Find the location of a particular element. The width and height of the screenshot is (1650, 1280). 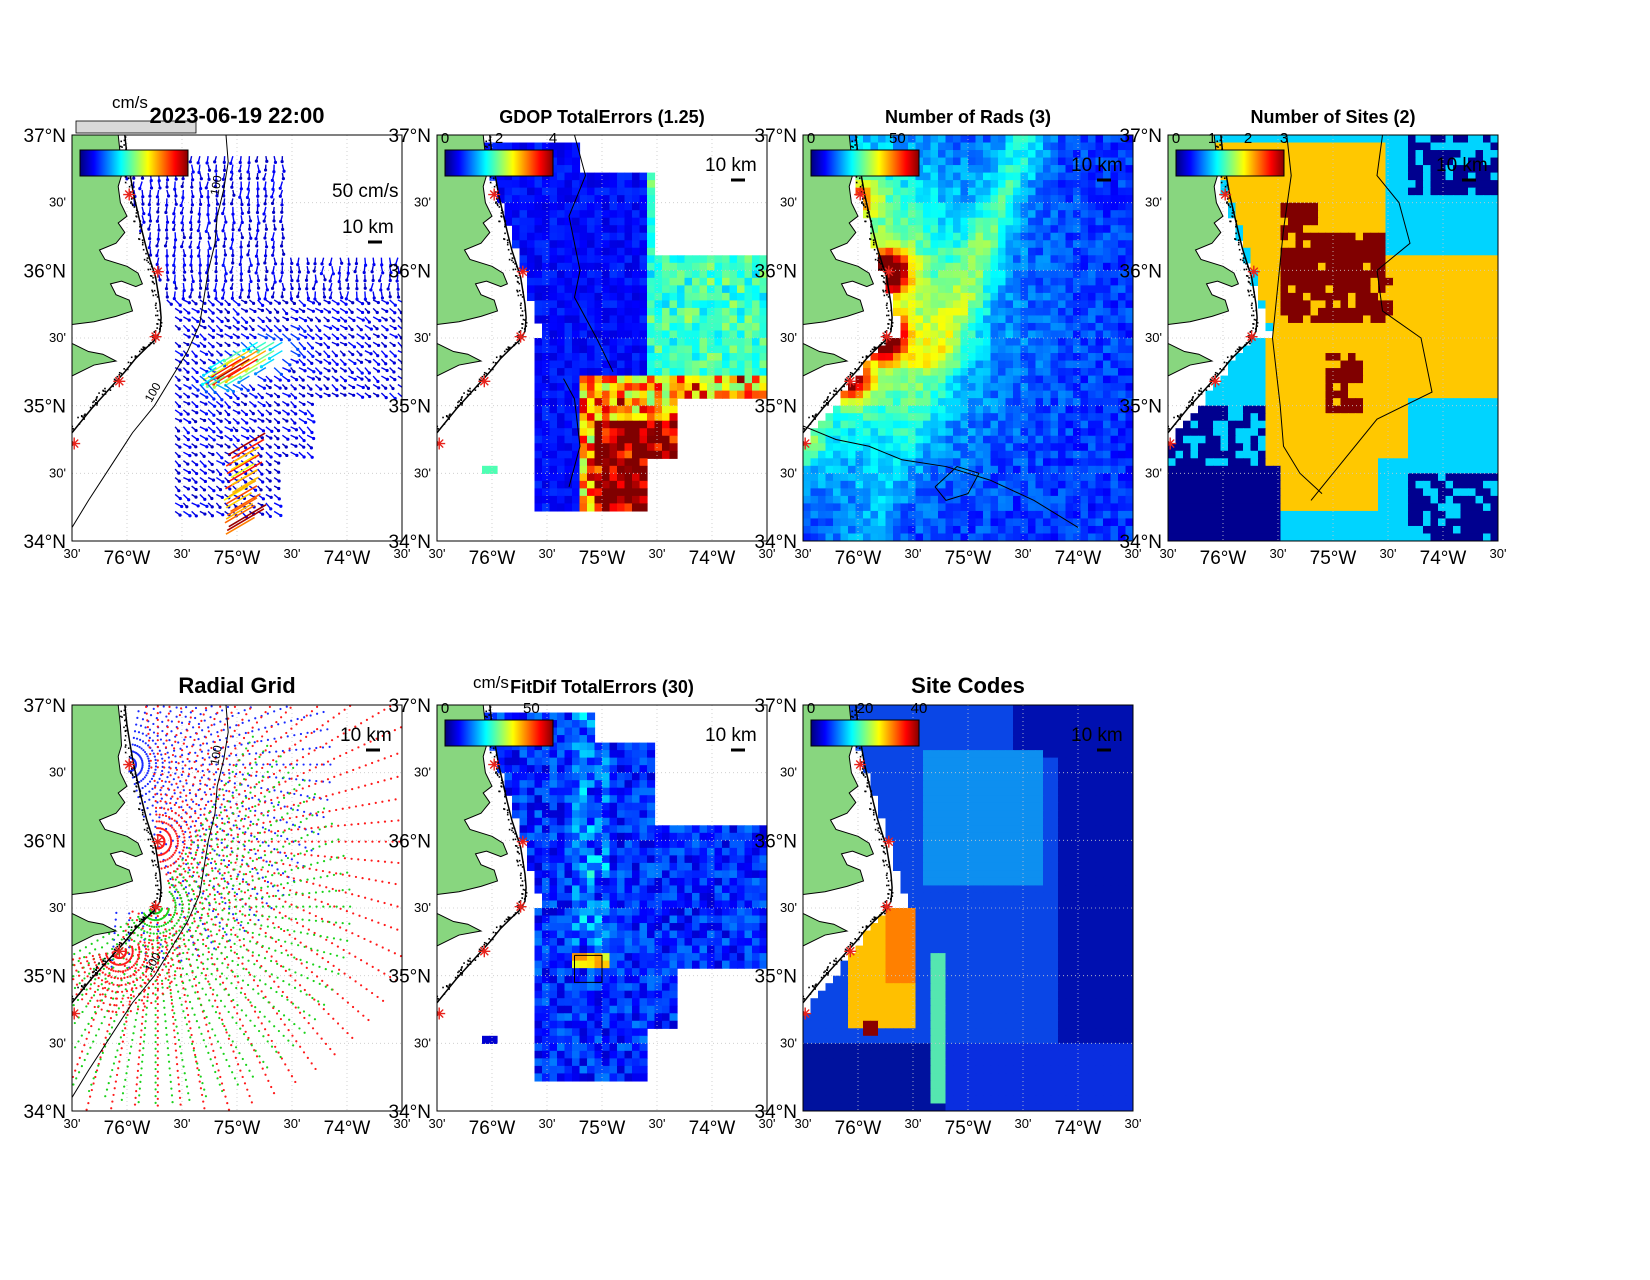

lat-tick-label: 34°N is located at coordinates (45, 542).